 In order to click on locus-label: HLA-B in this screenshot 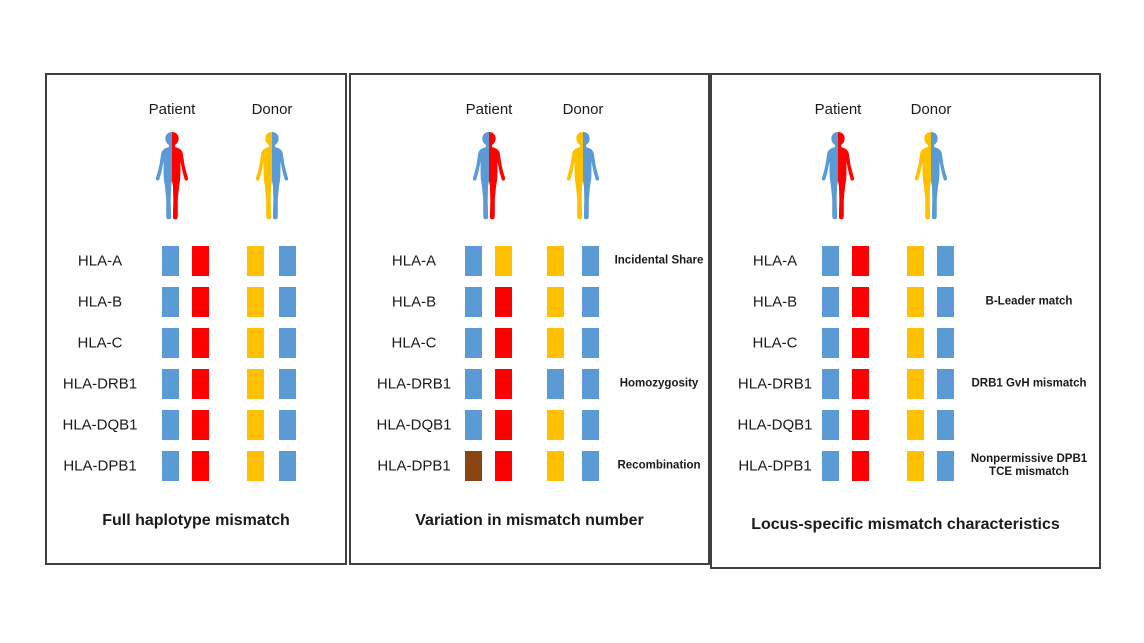, I will do `click(100, 302)`.